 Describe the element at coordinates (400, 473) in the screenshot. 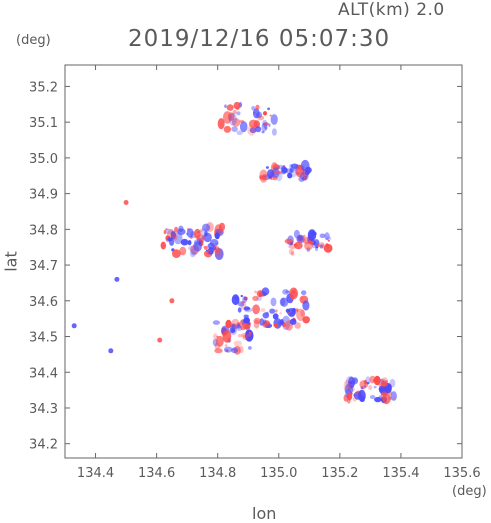

I see `x-tick-label: 135.4` at that location.